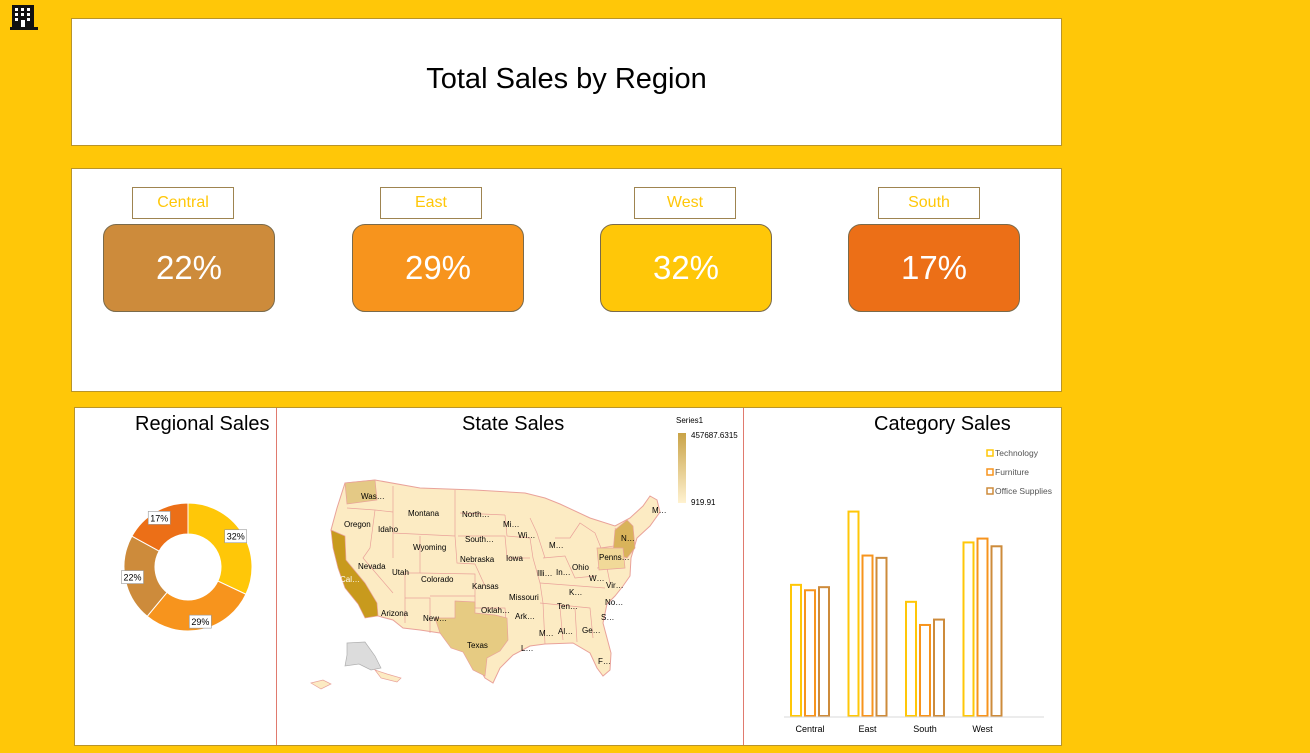  Describe the element at coordinates (566, 79) in the screenshot. I see `page-title: Total Sales by Region` at that location.